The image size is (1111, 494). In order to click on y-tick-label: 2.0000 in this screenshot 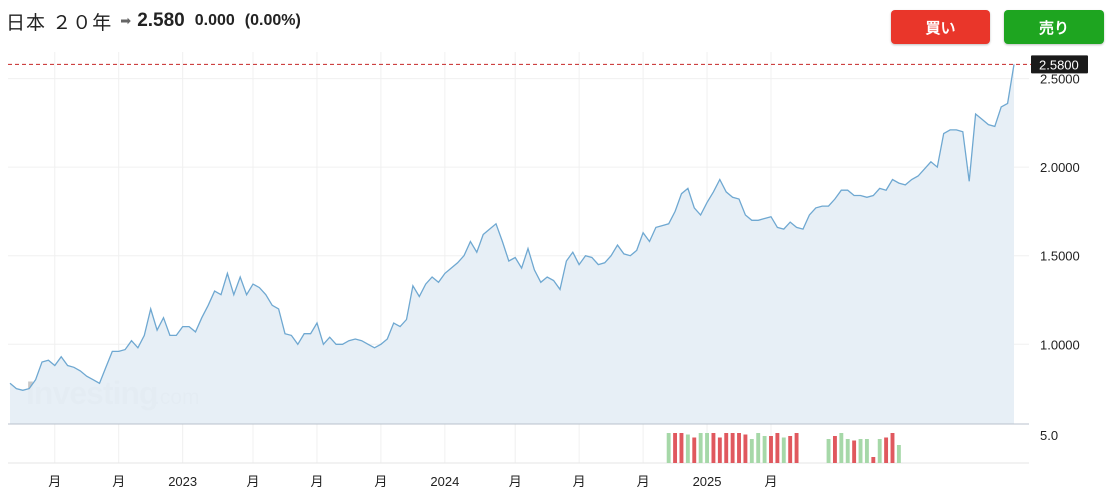, I will do `click(1060, 167)`.